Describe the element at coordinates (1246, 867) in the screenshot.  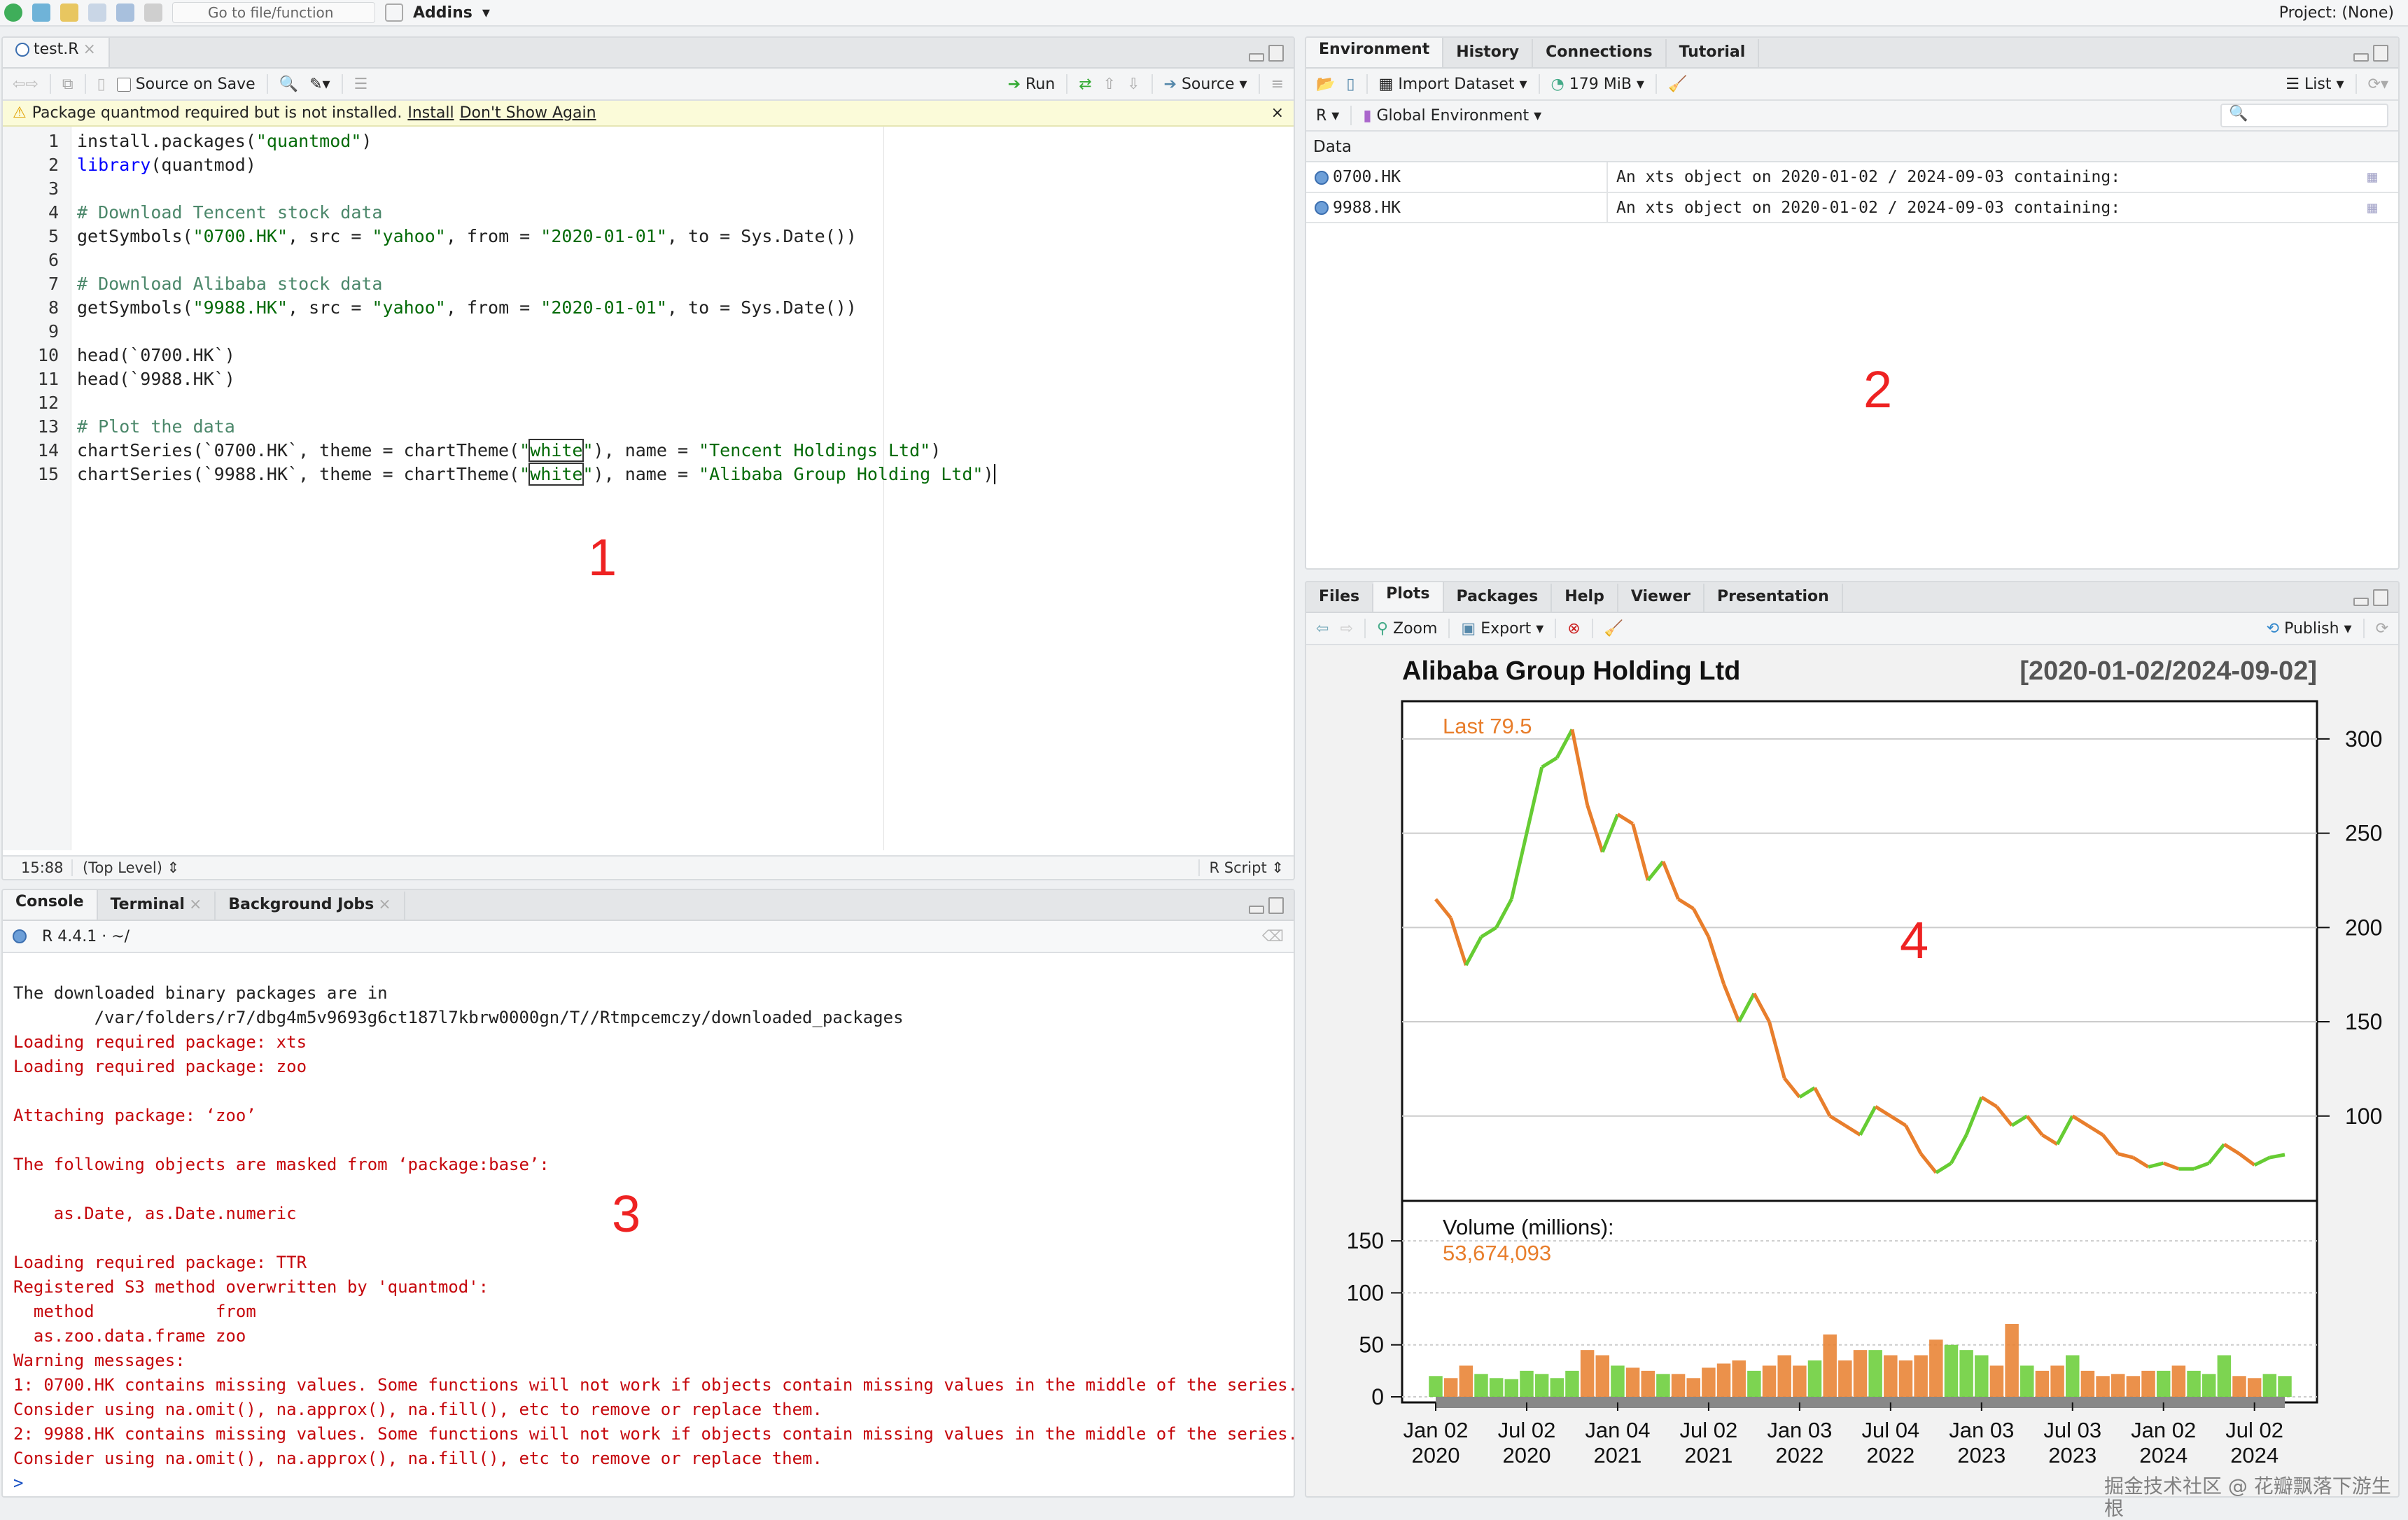
I see `file-type-selector: R Script ⇕` at that location.